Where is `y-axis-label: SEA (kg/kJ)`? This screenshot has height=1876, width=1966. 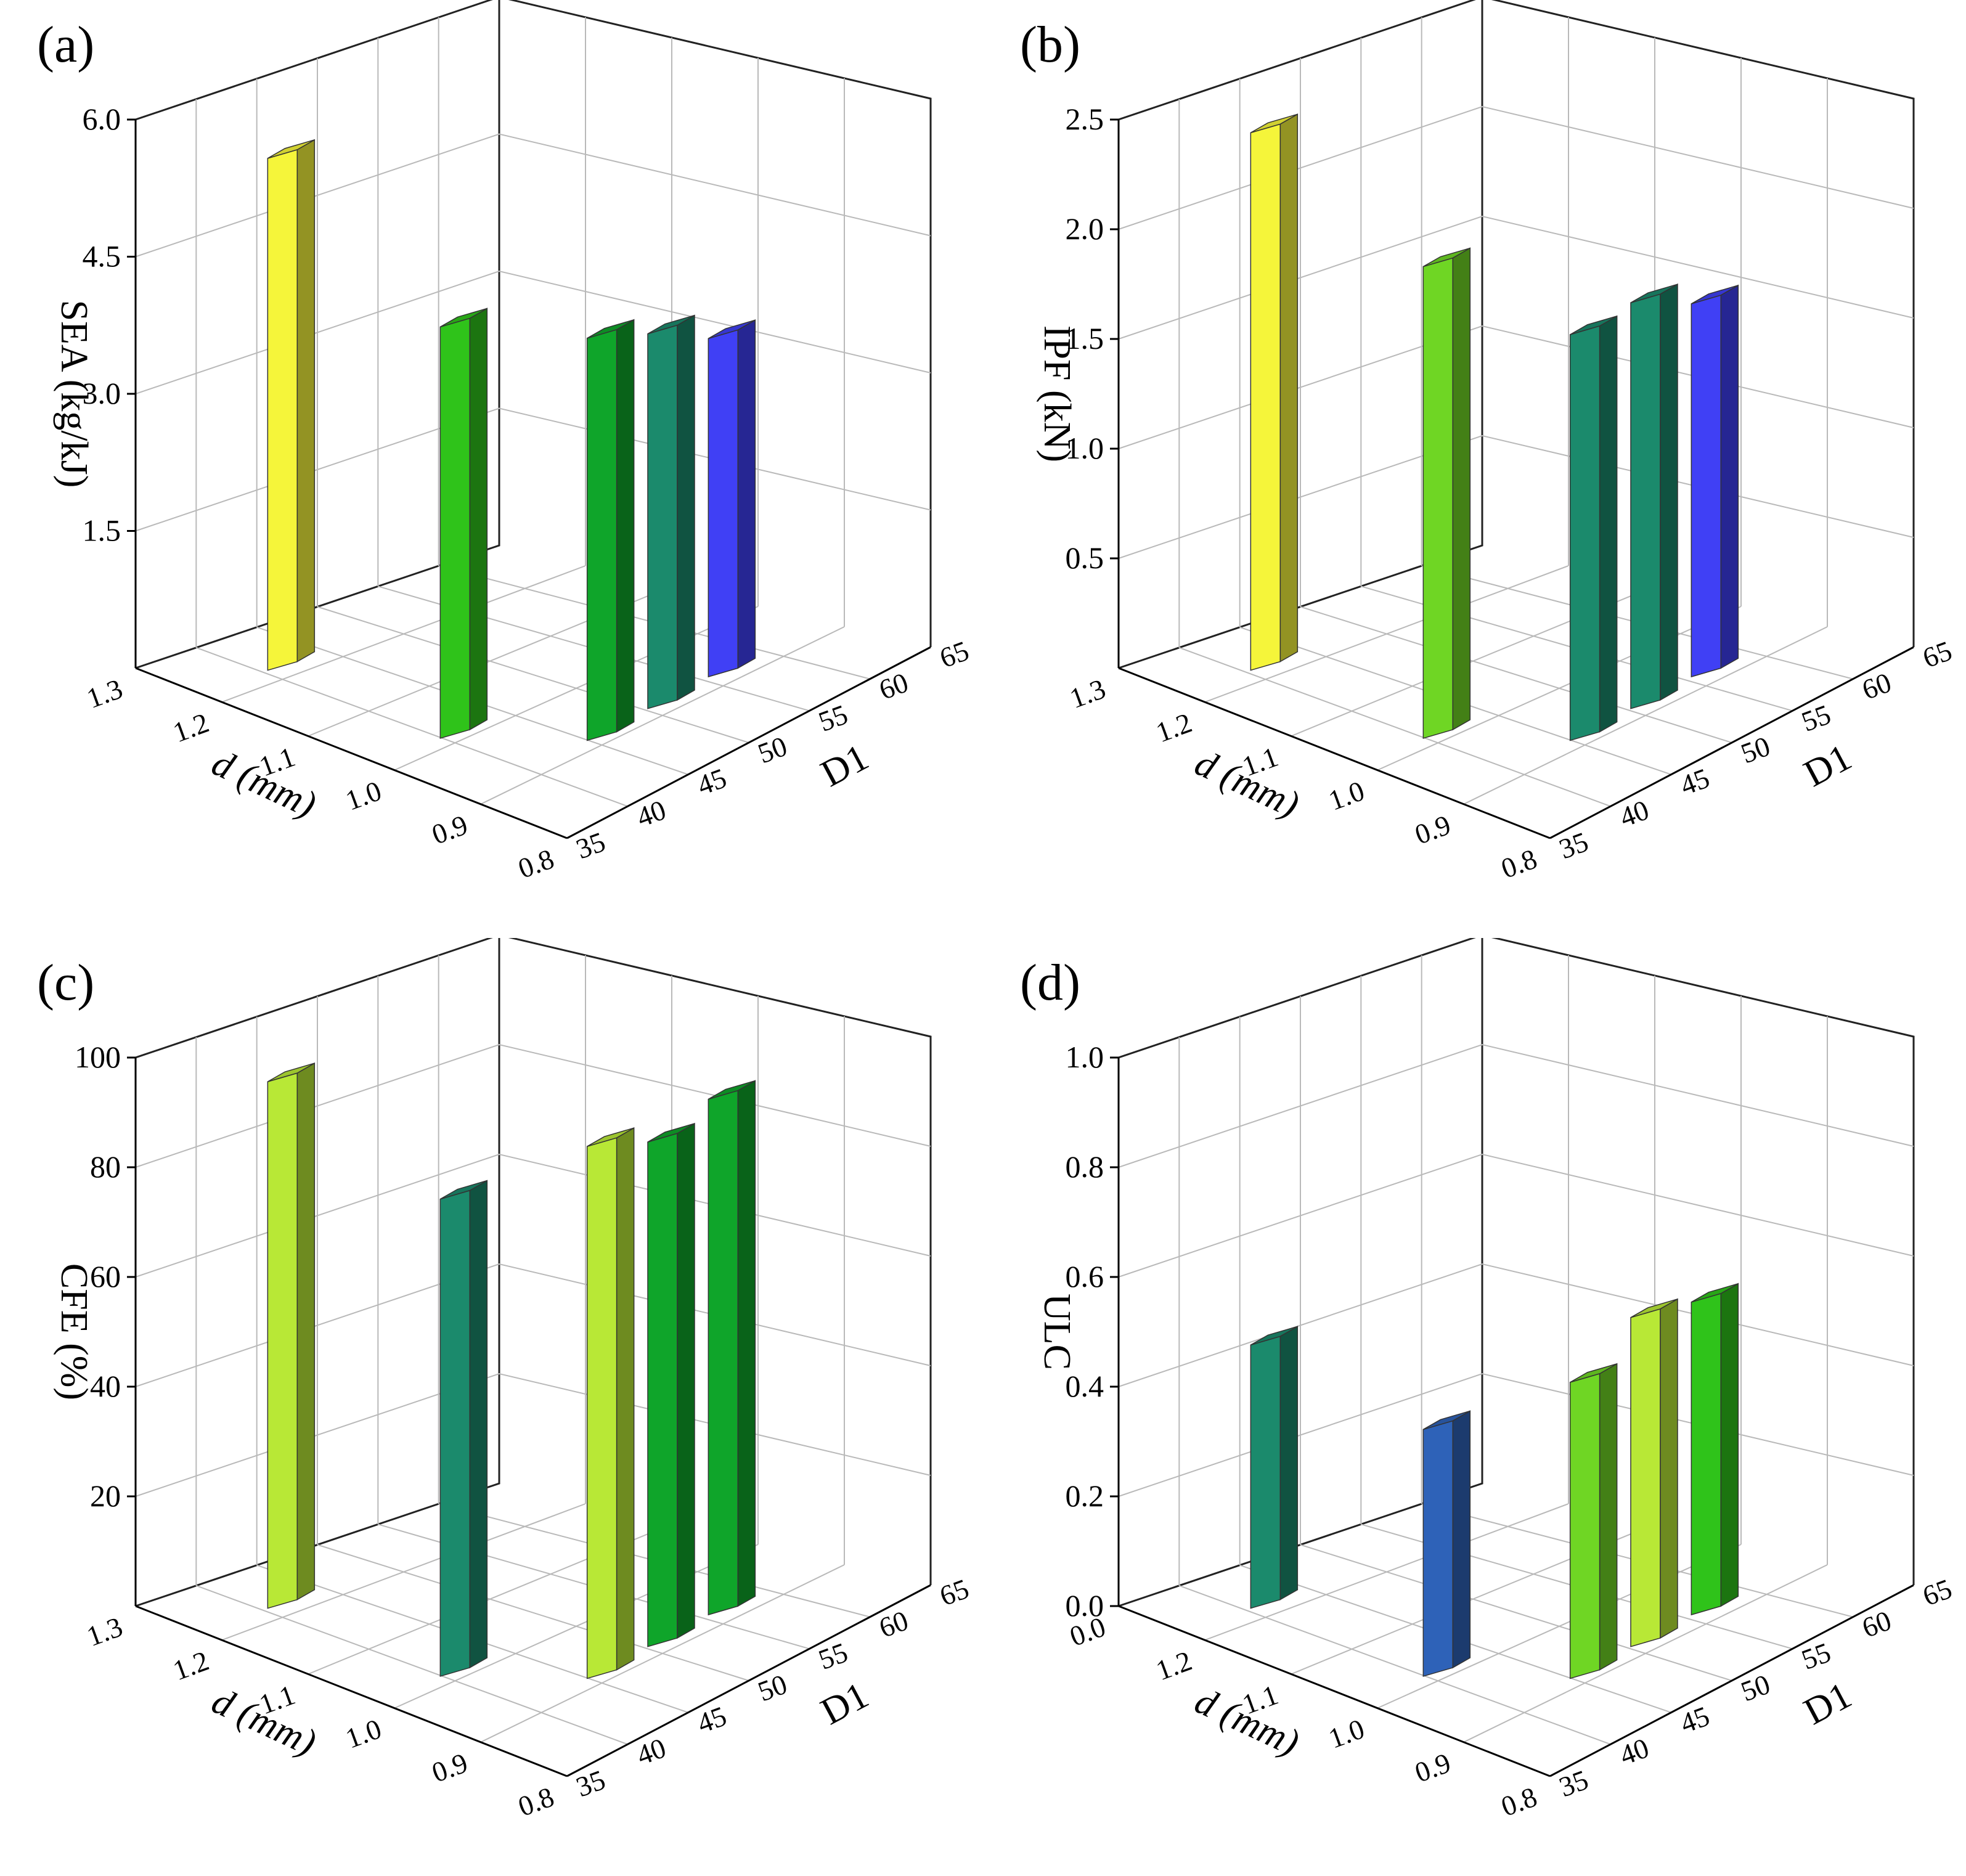
y-axis-label: SEA (kg/kJ) is located at coordinates (74, 394).